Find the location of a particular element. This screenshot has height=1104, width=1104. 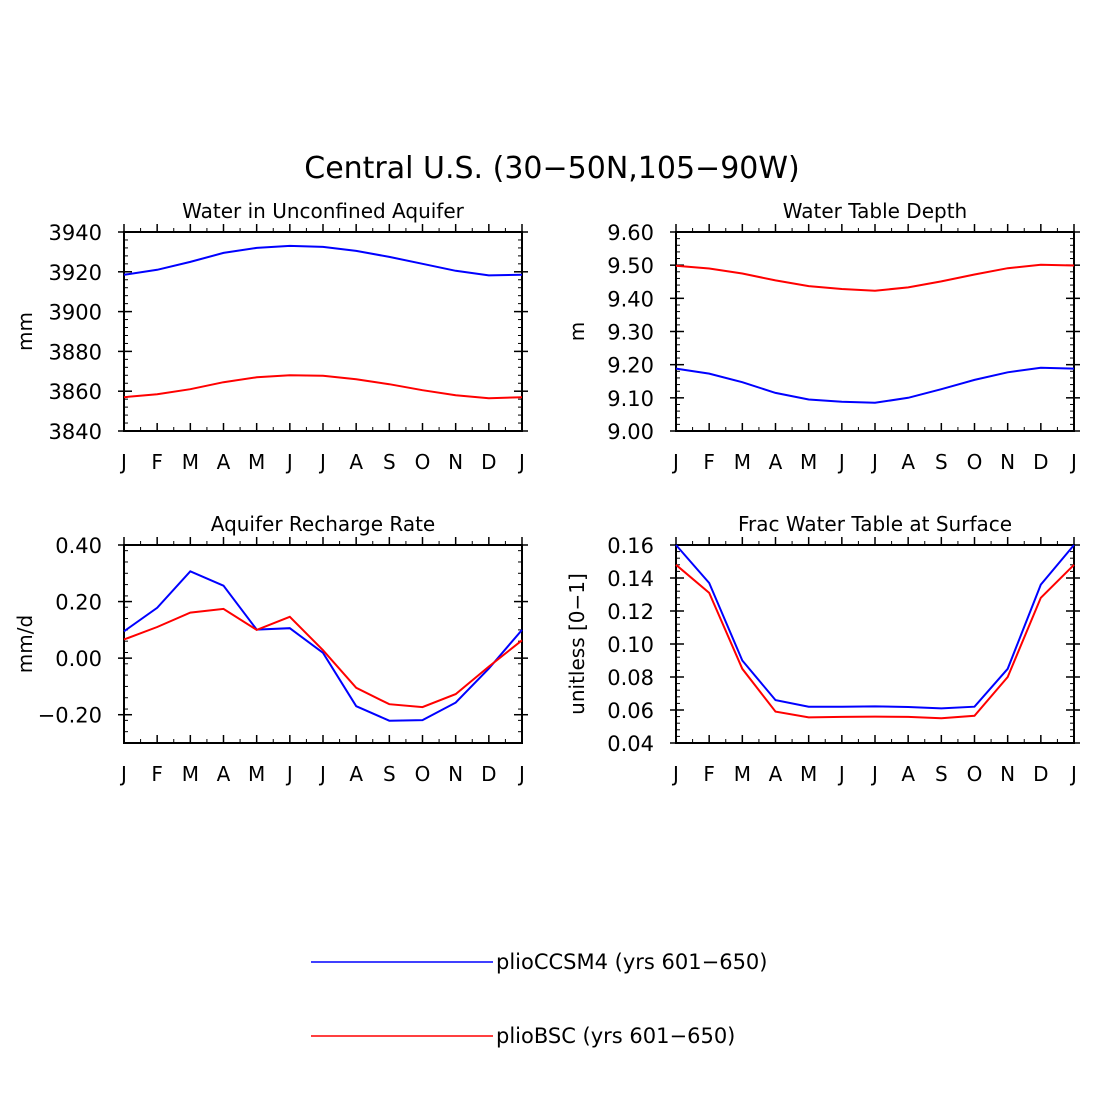

y-tick-label: 3860 is located at coordinates (75, 392).